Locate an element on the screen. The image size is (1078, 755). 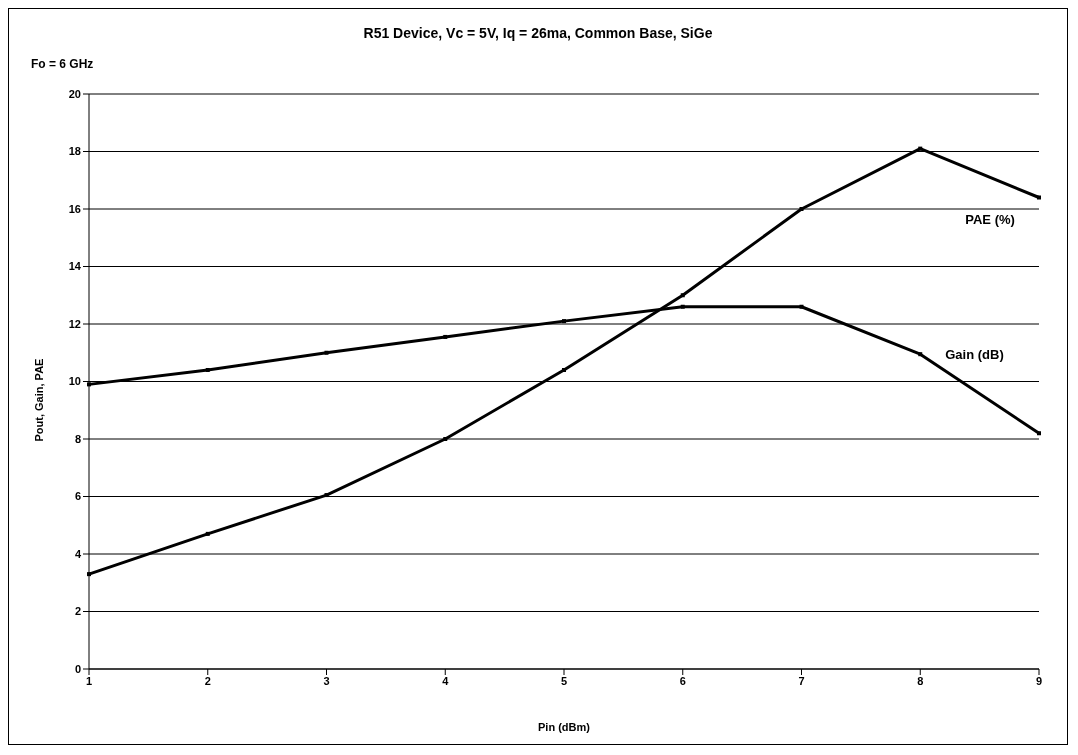
y-tick-label: 16 is located at coordinates (74, 208).